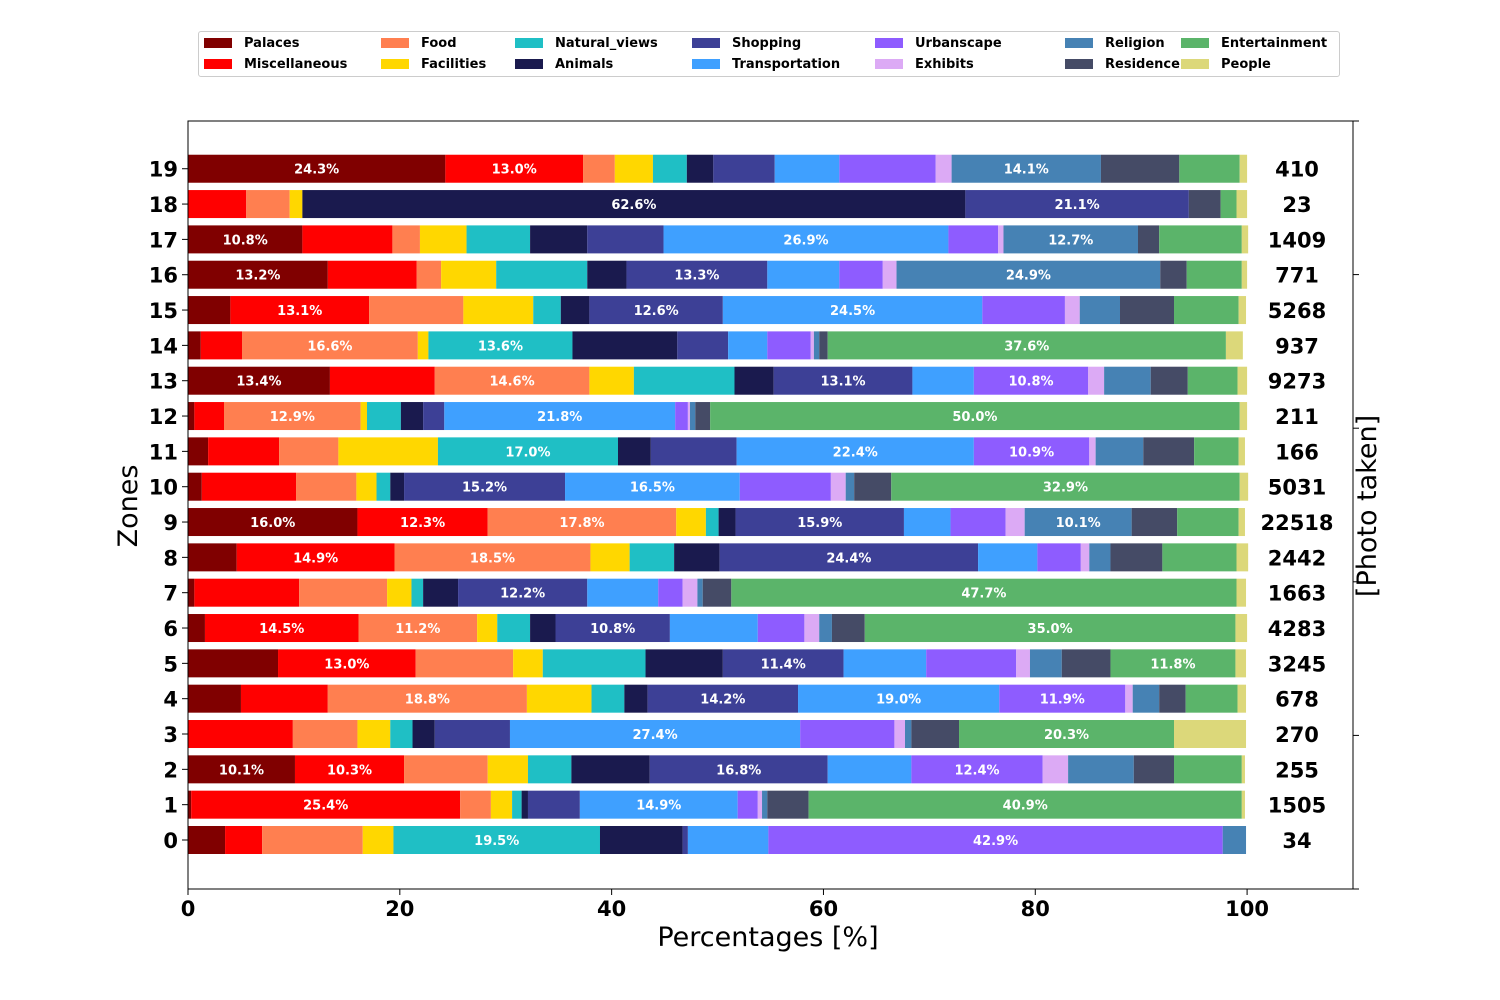  I want to click on bar-data-label: 17.8%, so click(581, 523).